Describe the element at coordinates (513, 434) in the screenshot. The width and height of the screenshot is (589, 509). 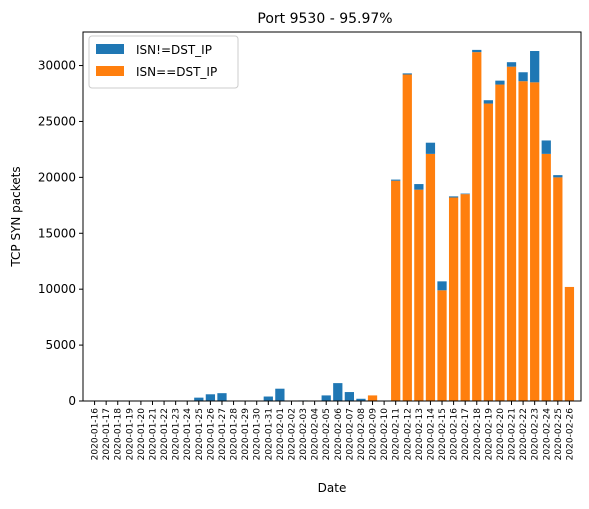
I see `x-tick-label: 2020-02-21` at that location.